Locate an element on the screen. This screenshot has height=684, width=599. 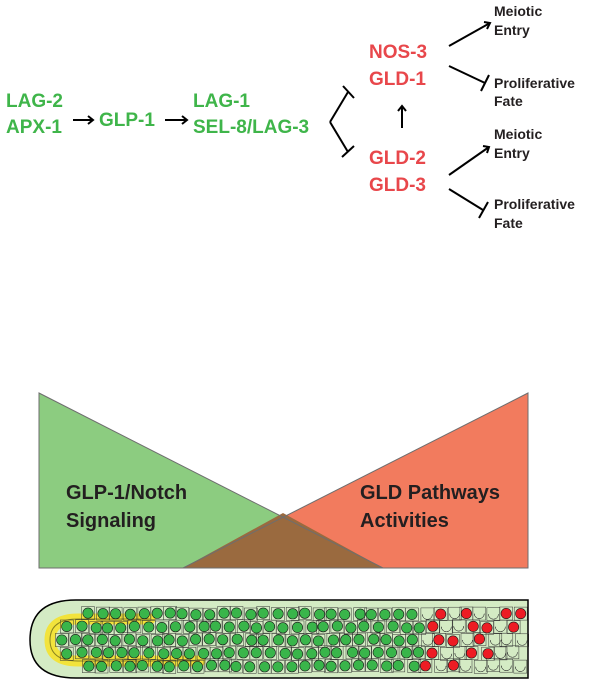
bottom-prolif-inhibit-bar is located at coordinates (483, 210).